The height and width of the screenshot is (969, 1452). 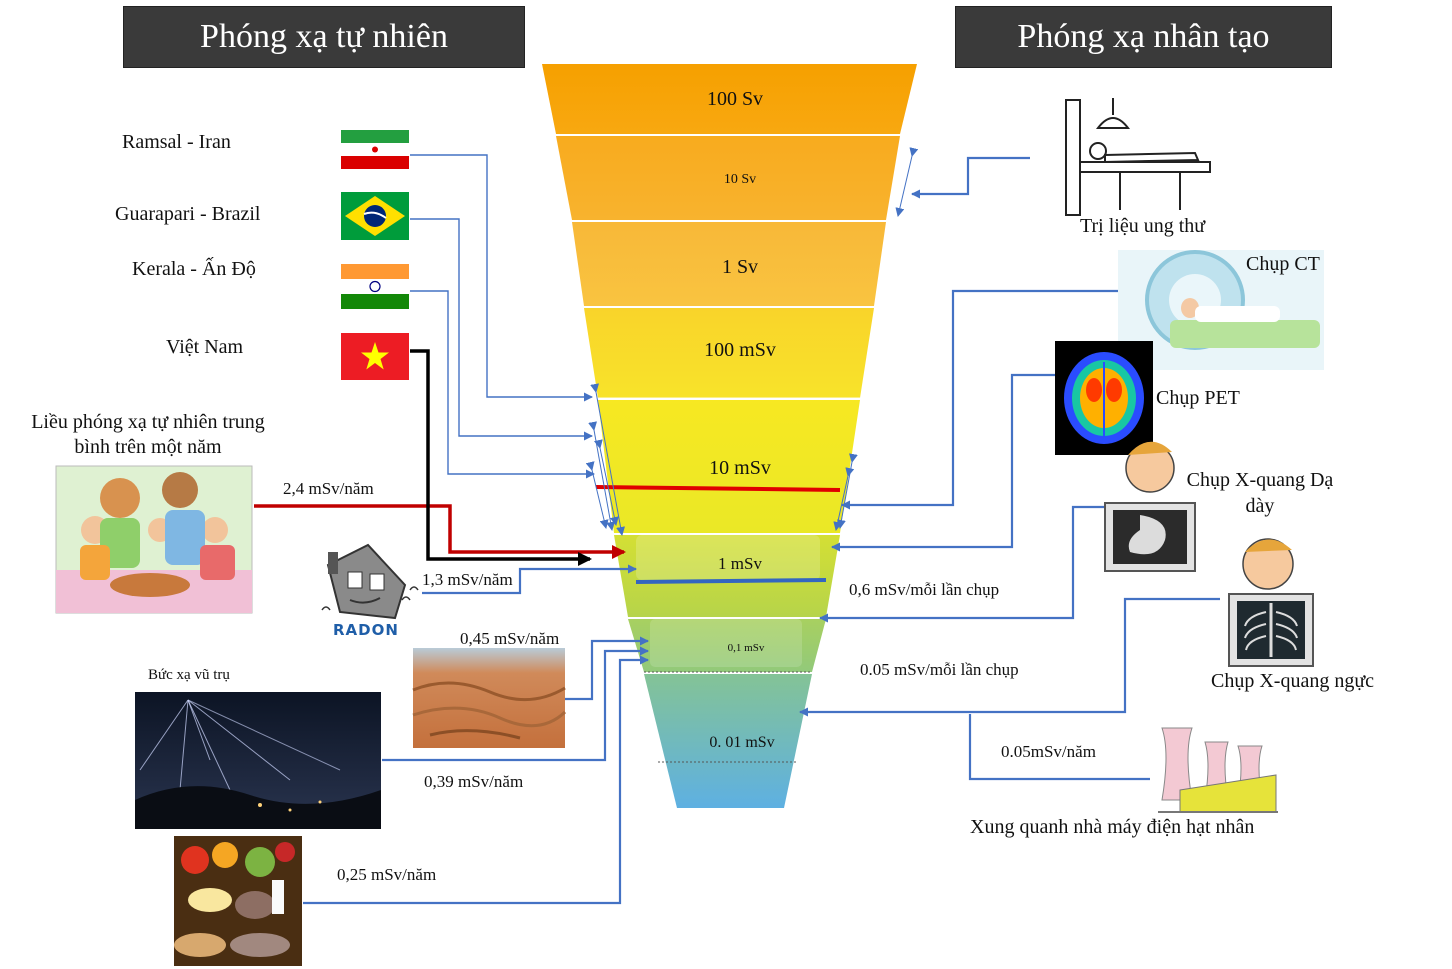 What do you see at coordinates (324, 37) in the screenshot?
I see `natural-radiation-header: Phóng xạ tự nhiên` at bounding box center [324, 37].